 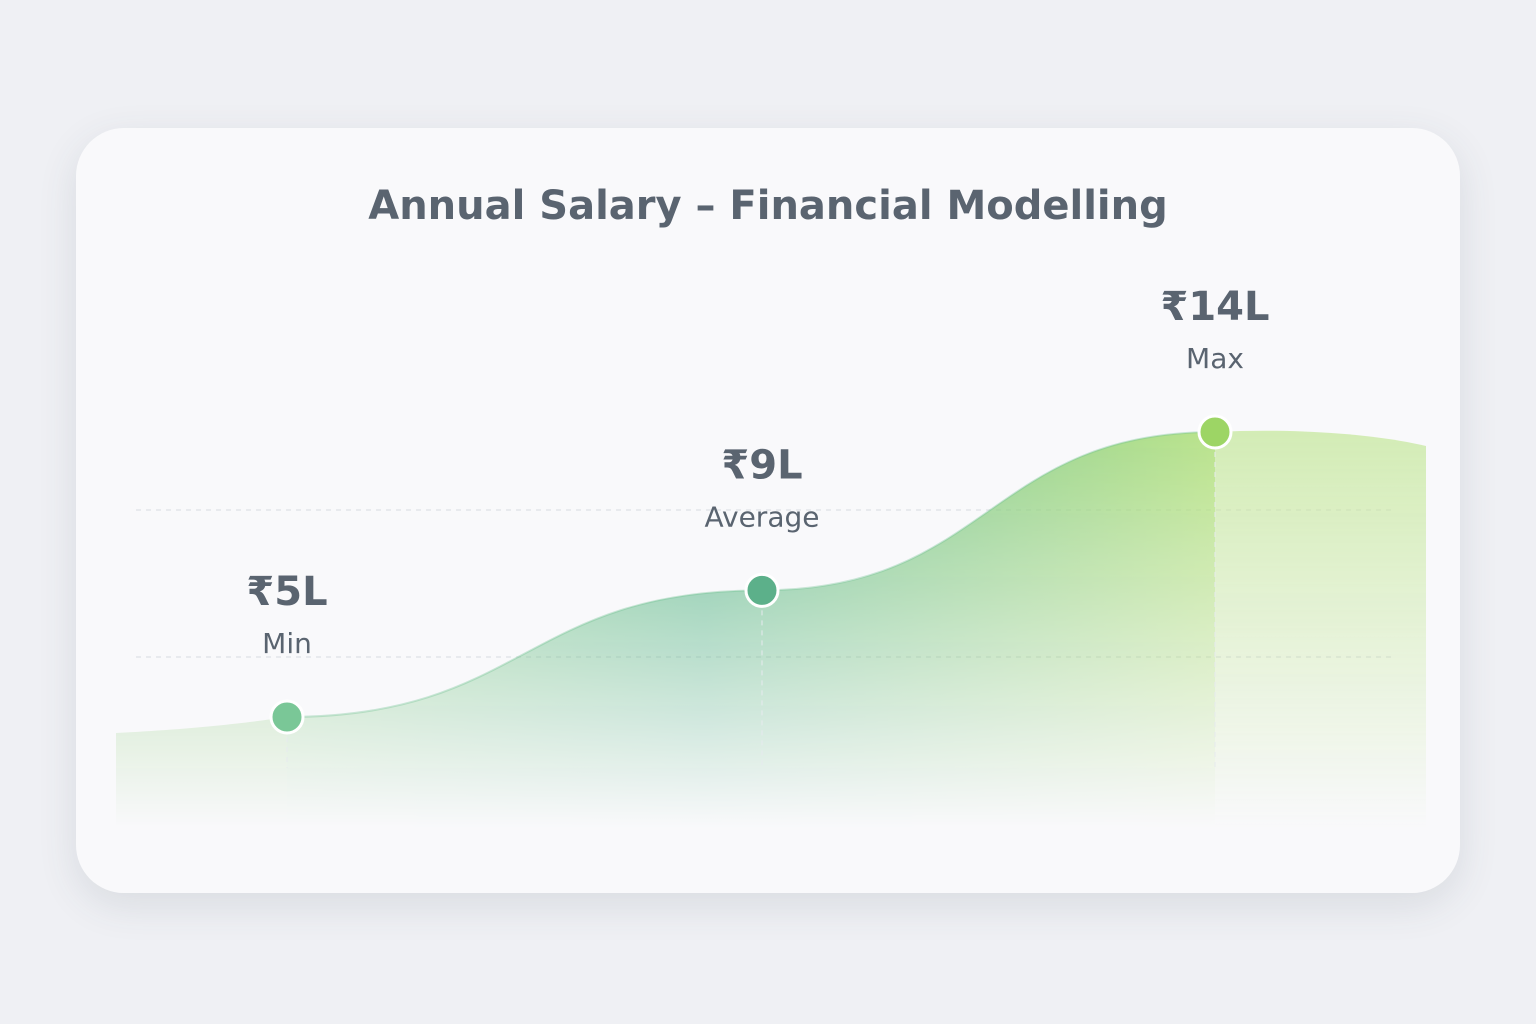 What do you see at coordinates (1215, 358) in the screenshot?
I see `category-label: Max` at bounding box center [1215, 358].